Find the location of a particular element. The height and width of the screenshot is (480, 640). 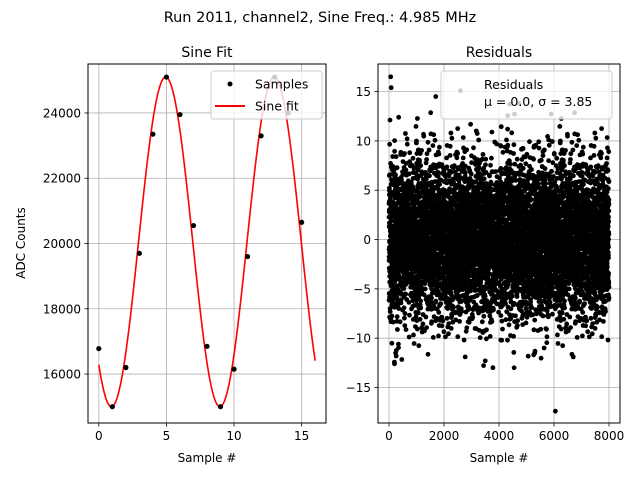

sine-fit-title: Sine Fit is located at coordinates (207, 53).